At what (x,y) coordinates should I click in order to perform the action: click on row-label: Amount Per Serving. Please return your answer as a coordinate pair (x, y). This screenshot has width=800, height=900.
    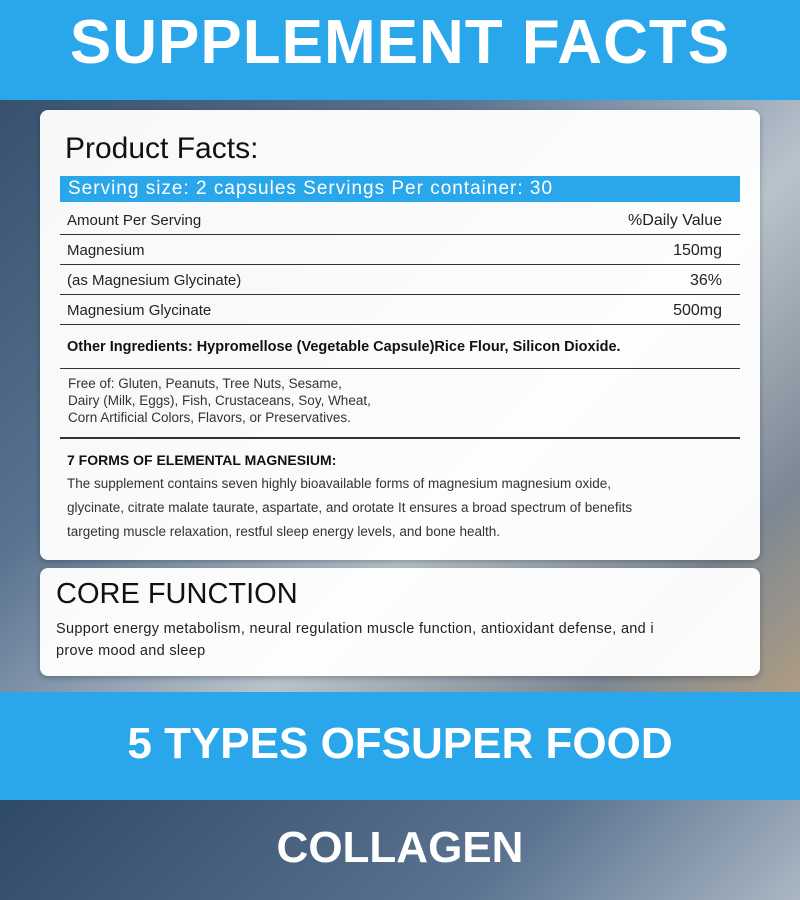
    Looking at the image, I should click on (134, 220).